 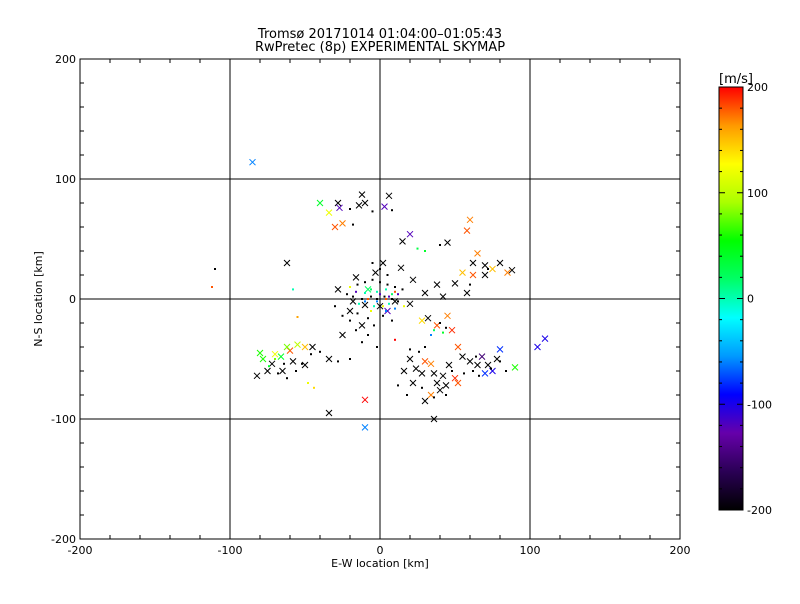 What do you see at coordinates (380, 47) in the screenshot?
I see `chart-subtitle: RwPretec (8p) EXPERIMENTAL SKYMAP` at bounding box center [380, 47].